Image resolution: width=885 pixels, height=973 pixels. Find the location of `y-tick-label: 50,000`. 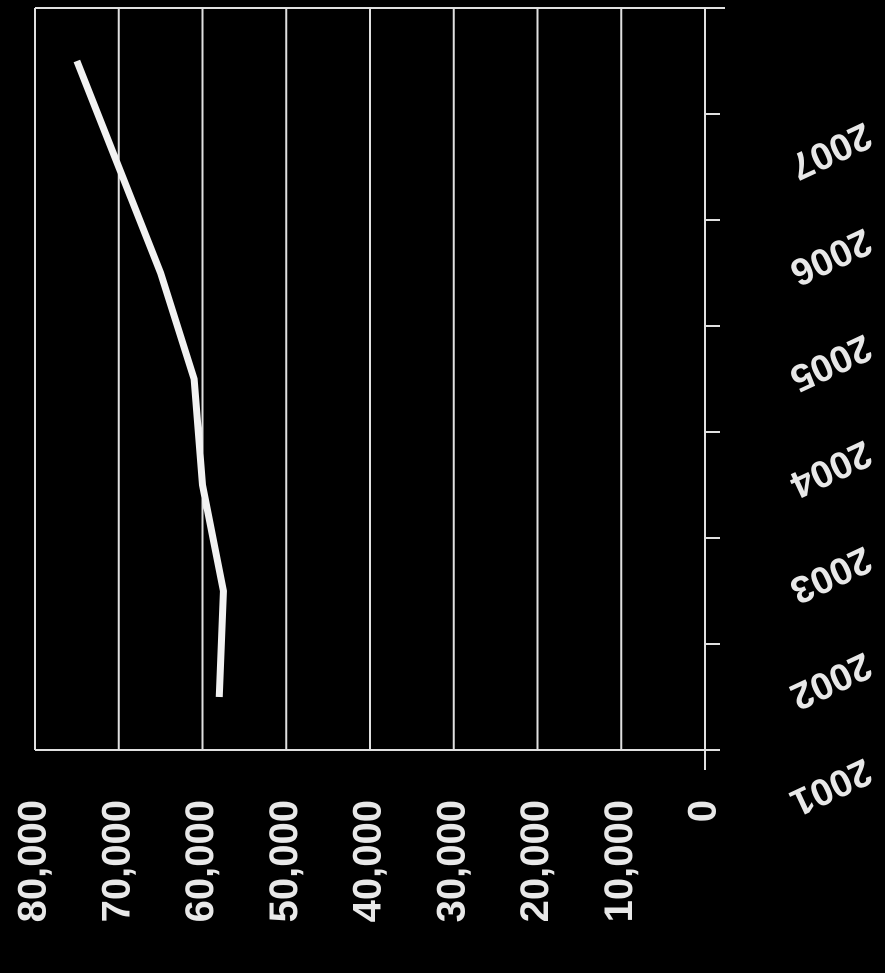

y-tick-label: 50,000 is located at coordinates (284, 861).